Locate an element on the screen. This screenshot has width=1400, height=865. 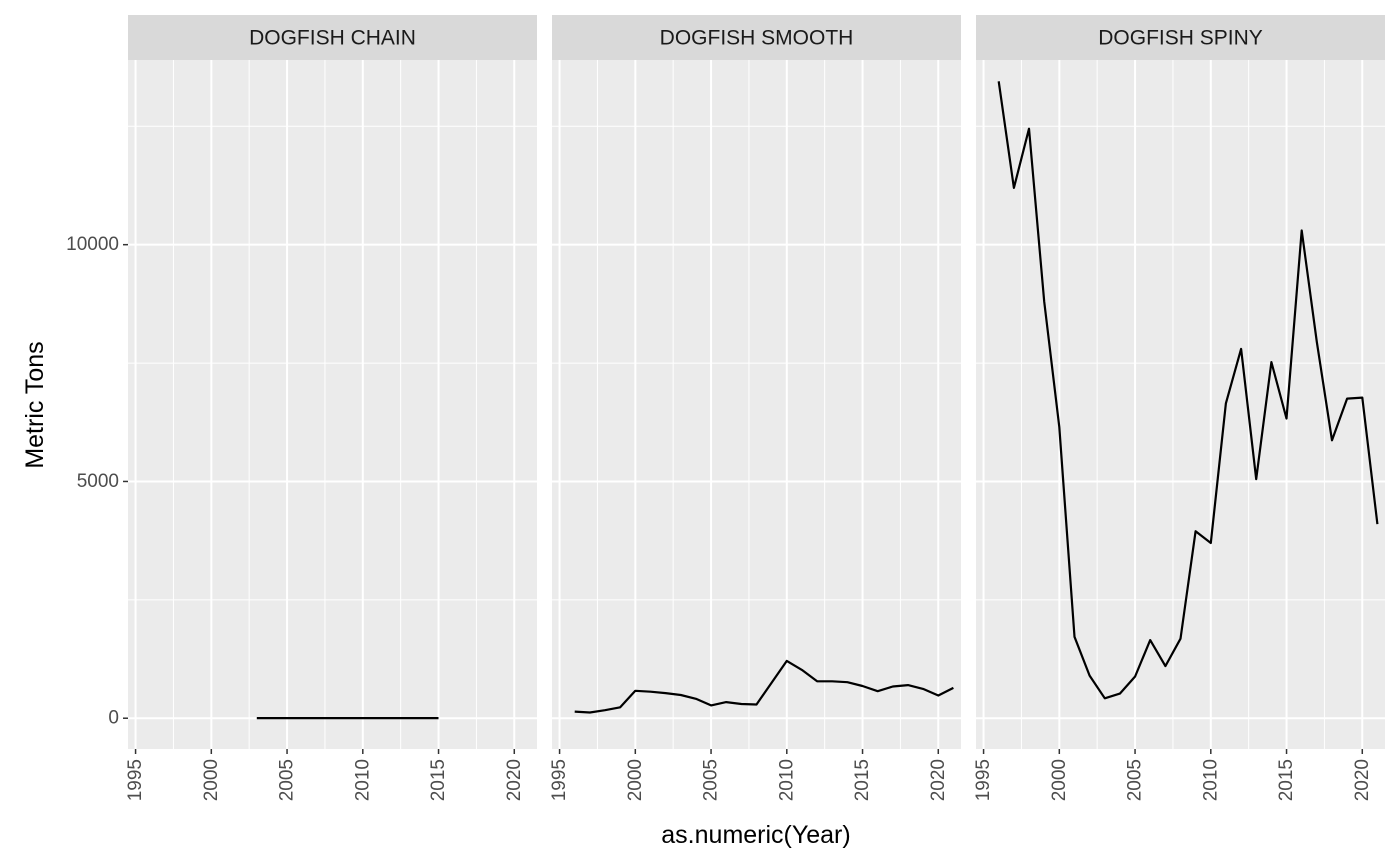
facet-strip-label: DOGFISH SMOOTH is located at coordinates (757, 38).